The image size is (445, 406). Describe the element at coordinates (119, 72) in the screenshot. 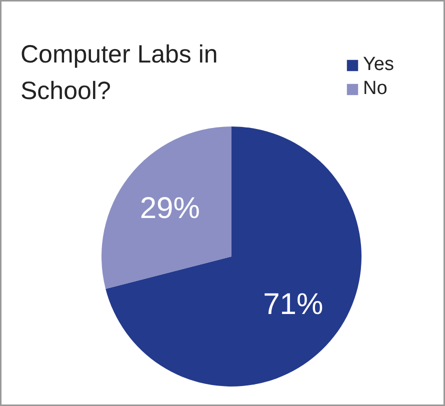

I see `chart-title: Computer Labs in School?` at that location.